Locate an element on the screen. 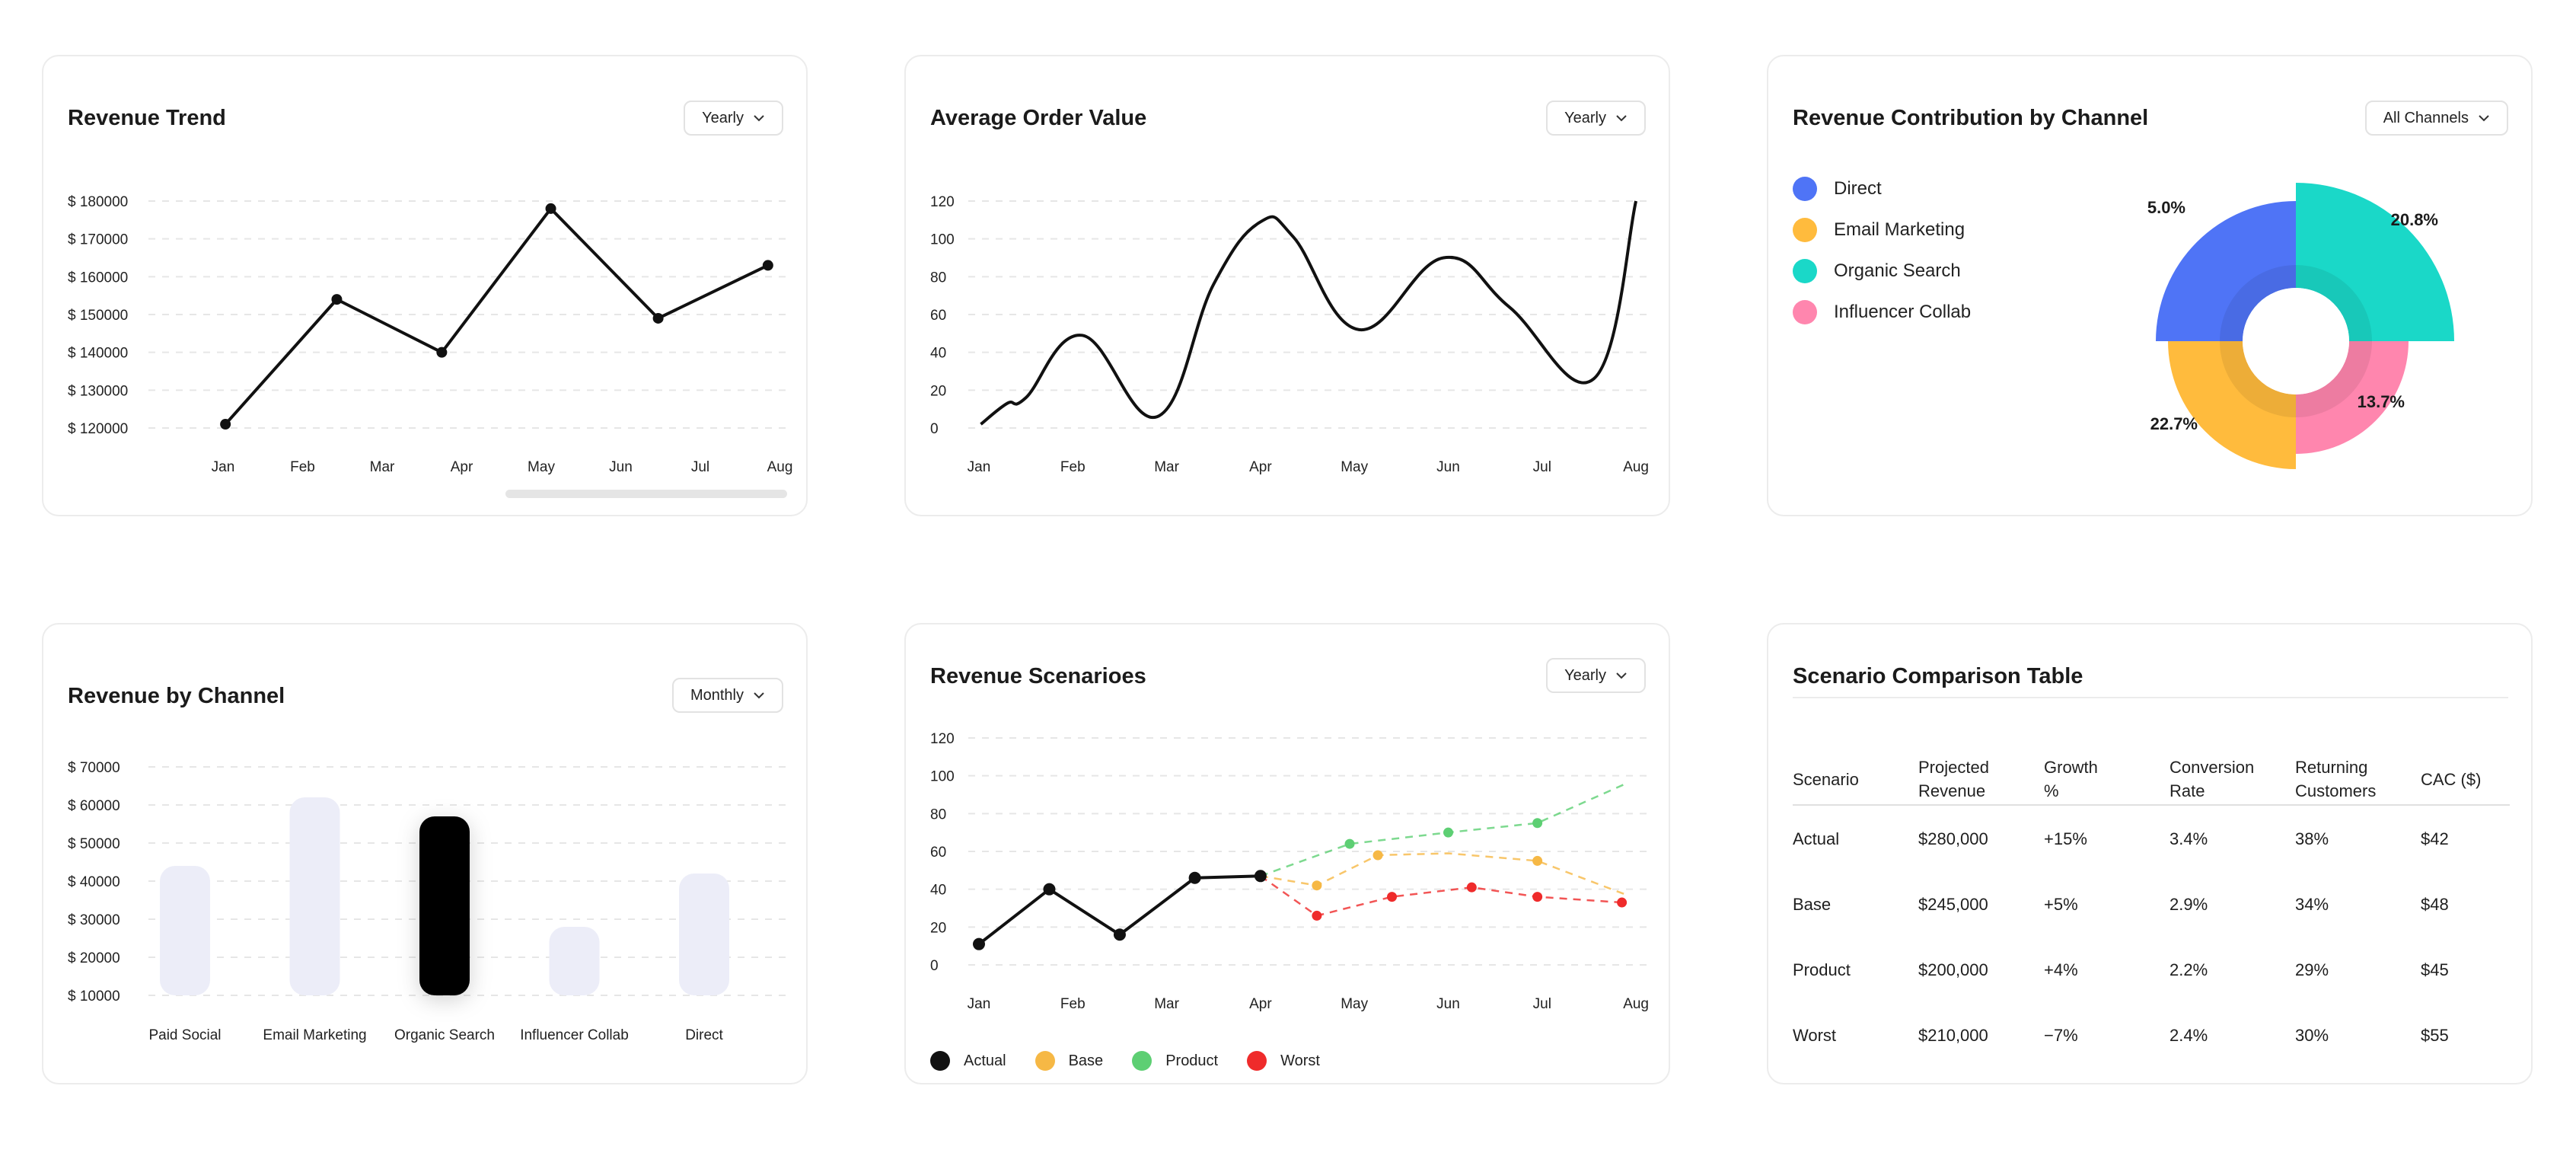  donut-hole is located at coordinates (2296, 341).